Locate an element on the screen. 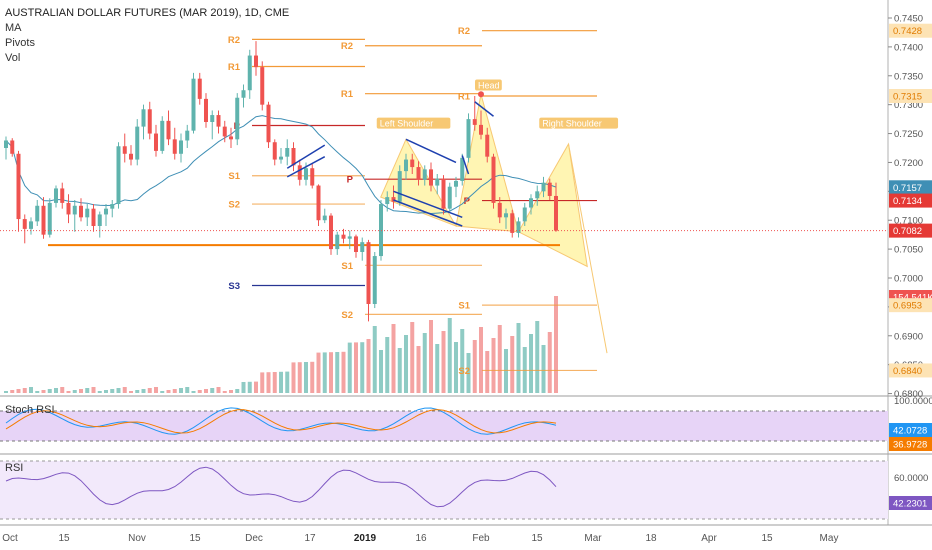  legend-vol: Vol is located at coordinates (13, 58).